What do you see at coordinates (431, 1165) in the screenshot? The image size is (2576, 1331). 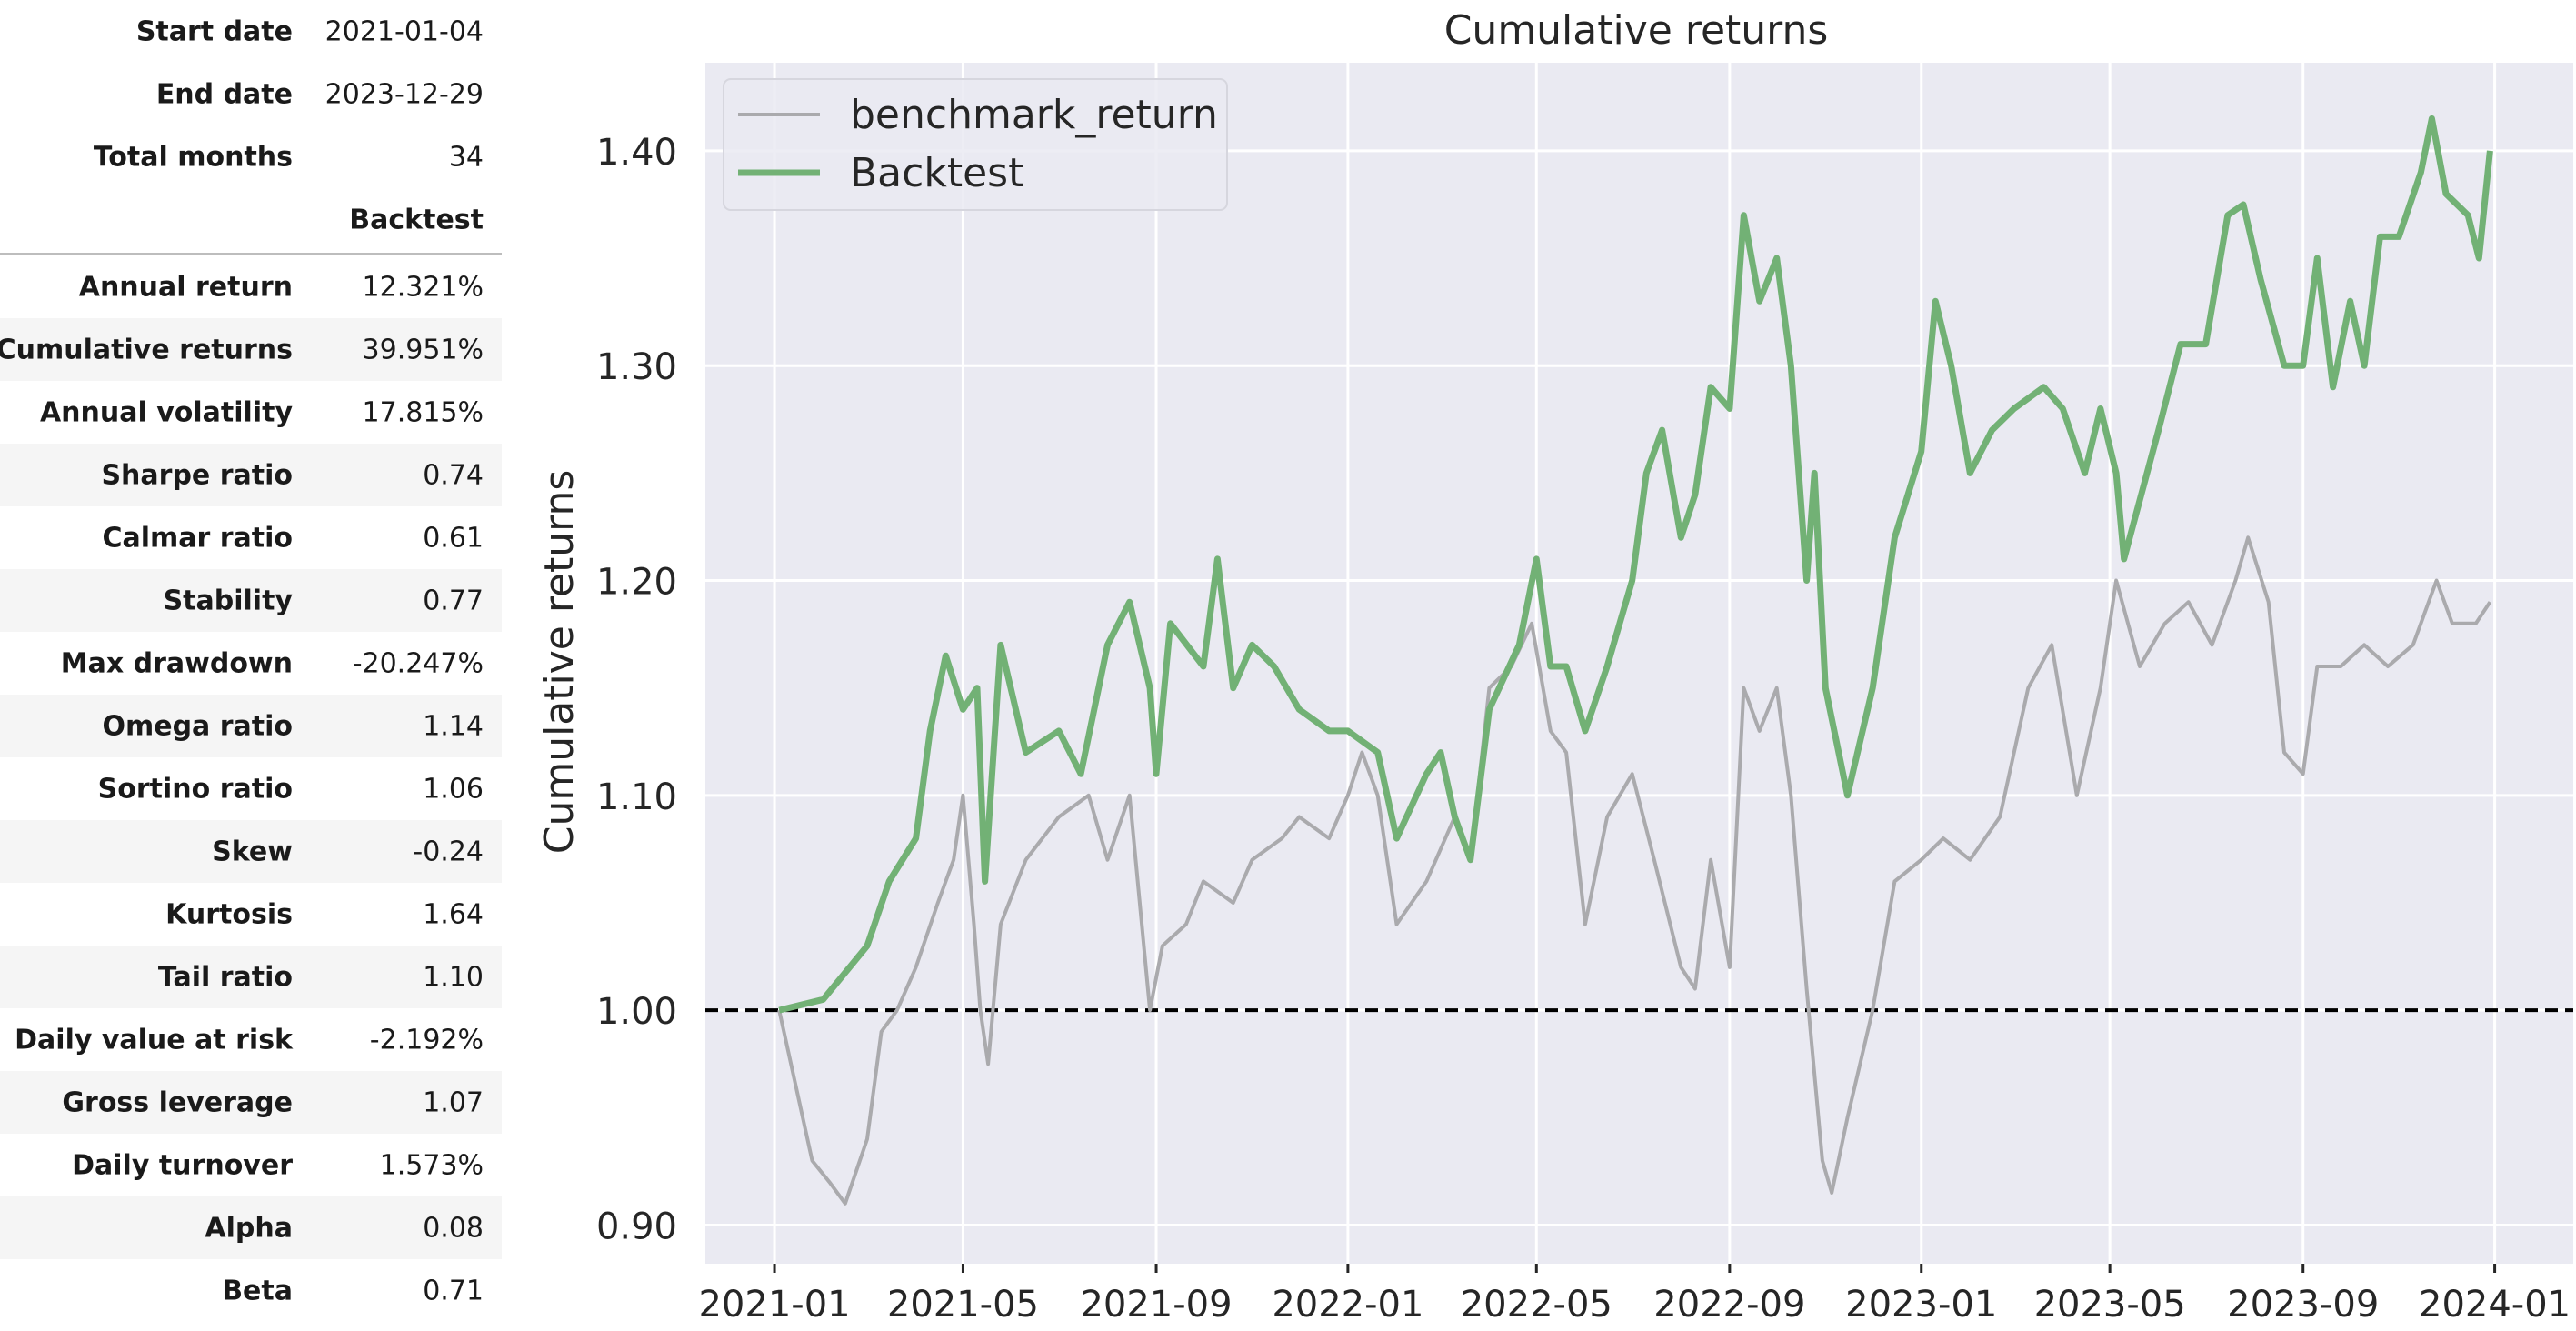 I see `metric-value: 1.573%` at bounding box center [431, 1165].